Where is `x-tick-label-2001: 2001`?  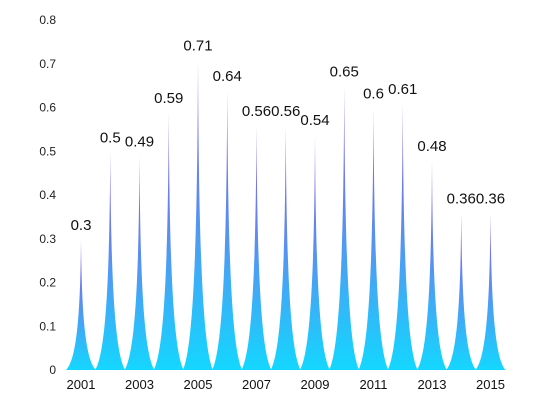
x-tick-label-2001: 2001 is located at coordinates (81, 384).